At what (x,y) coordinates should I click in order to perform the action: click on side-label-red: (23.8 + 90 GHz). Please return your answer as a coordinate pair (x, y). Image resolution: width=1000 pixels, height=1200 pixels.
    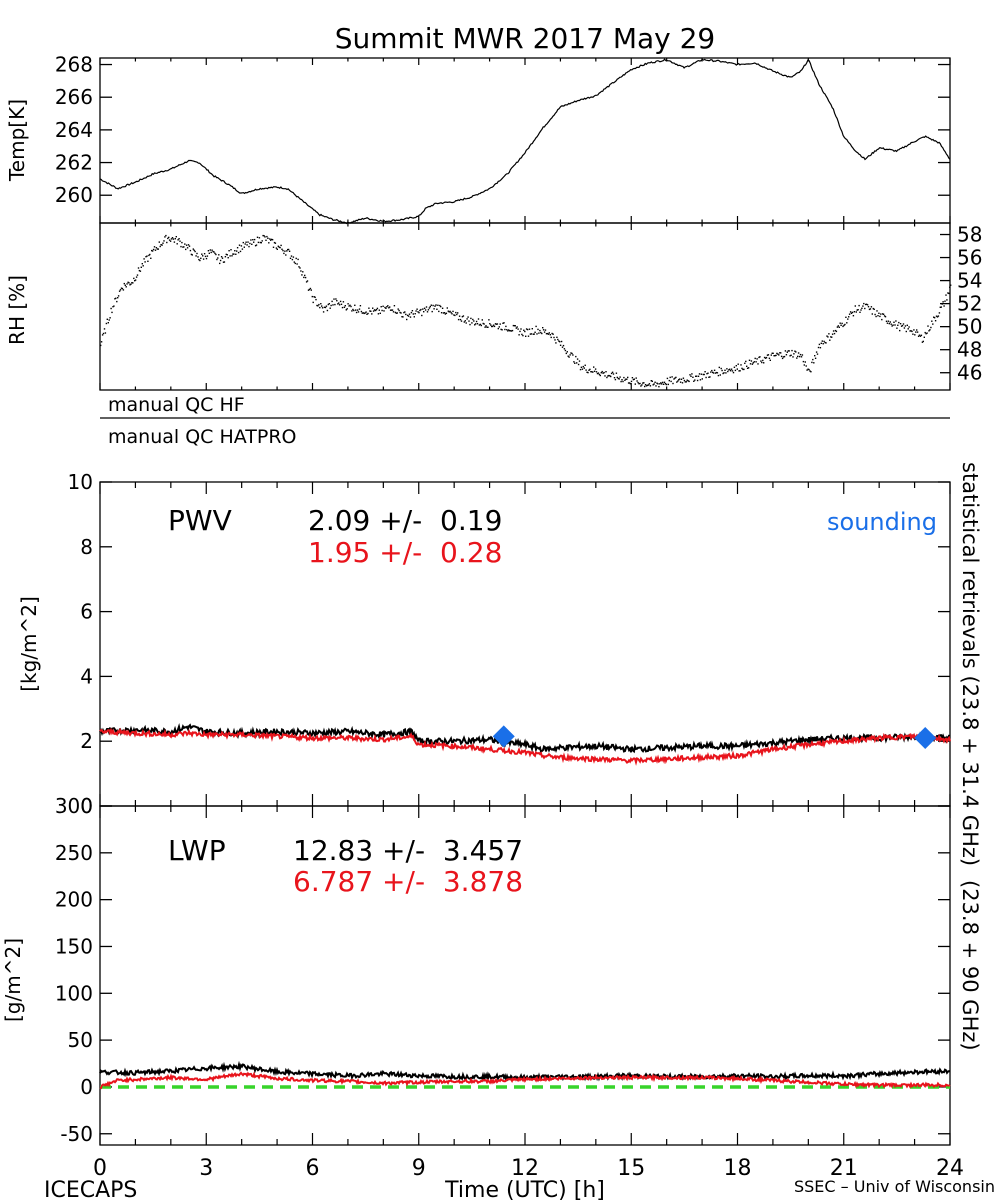
    Looking at the image, I should click on (970, 965).